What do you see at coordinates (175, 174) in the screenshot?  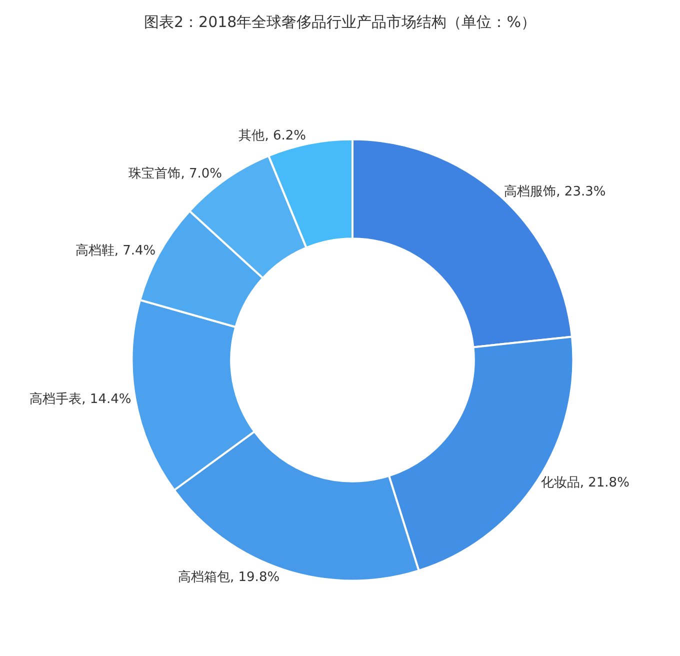 I see `slice-label: 珠宝首饰, 7.0%` at bounding box center [175, 174].